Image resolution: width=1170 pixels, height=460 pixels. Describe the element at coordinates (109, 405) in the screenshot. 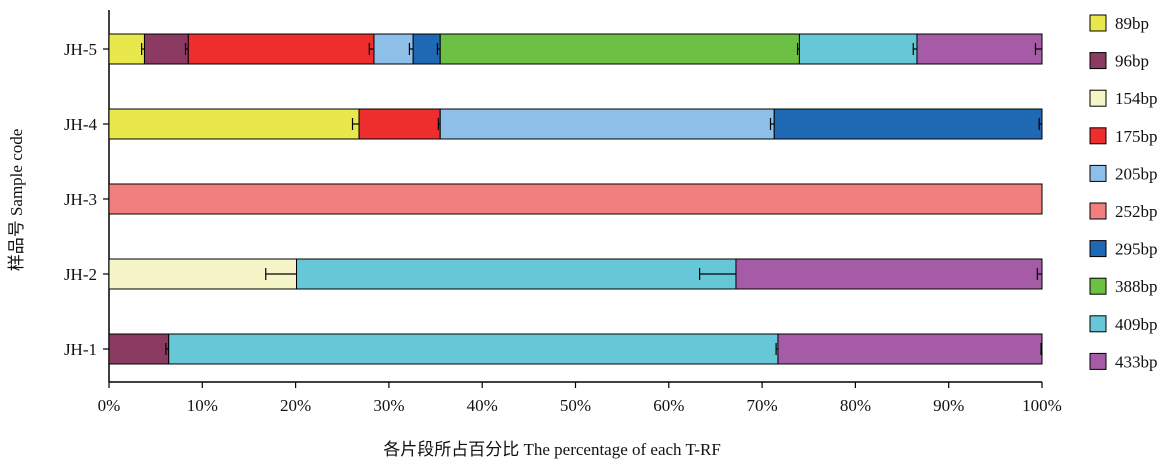

I see `x-tick-label: 0%` at that location.